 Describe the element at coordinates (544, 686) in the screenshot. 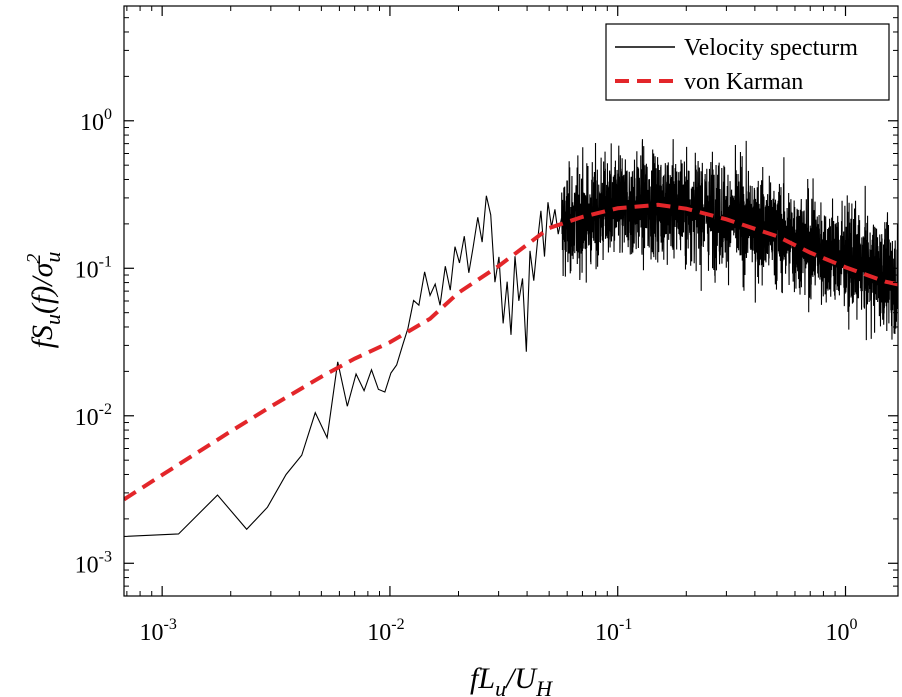

I see `x-axis-label-part: H` at that location.